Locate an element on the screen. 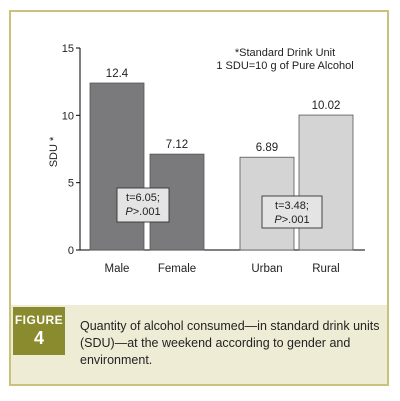  footnote-line: *Standard Drink Unit is located at coordinates (285, 53).